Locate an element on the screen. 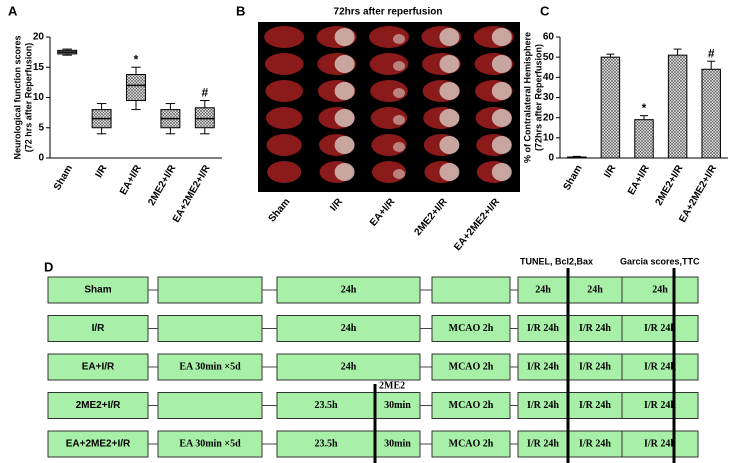  panel-label: B is located at coordinates (240, 10).